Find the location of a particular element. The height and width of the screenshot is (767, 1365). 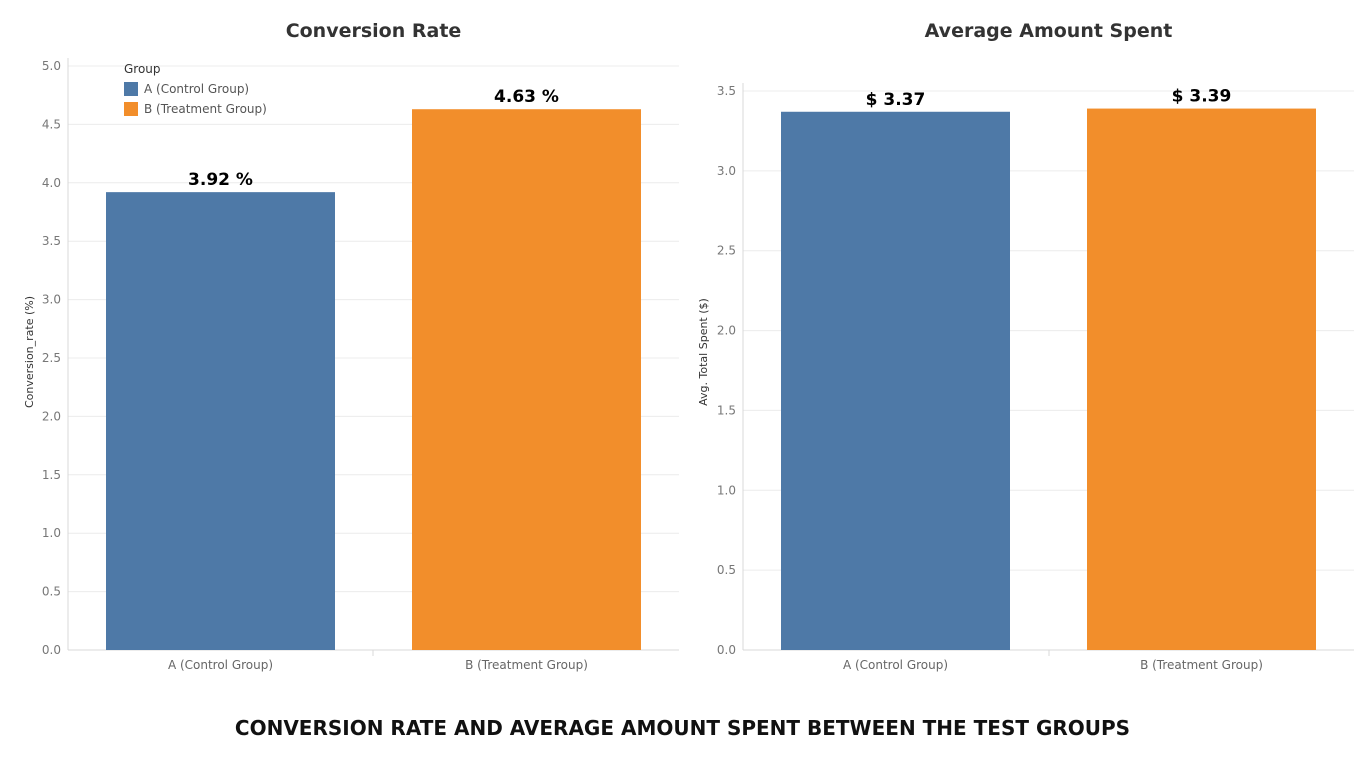

y-axis-title: Avg. Total Spent ($) is located at coordinates (703, 352).